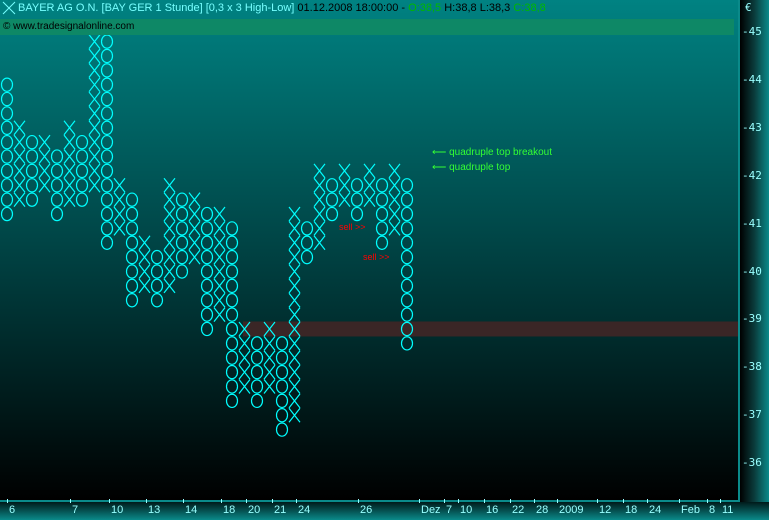 This screenshot has height=520, width=769. Describe the element at coordinates (367, 27) in the screenshot. I see `copyright-bar: © www.tradesignalonline.com` at that location.